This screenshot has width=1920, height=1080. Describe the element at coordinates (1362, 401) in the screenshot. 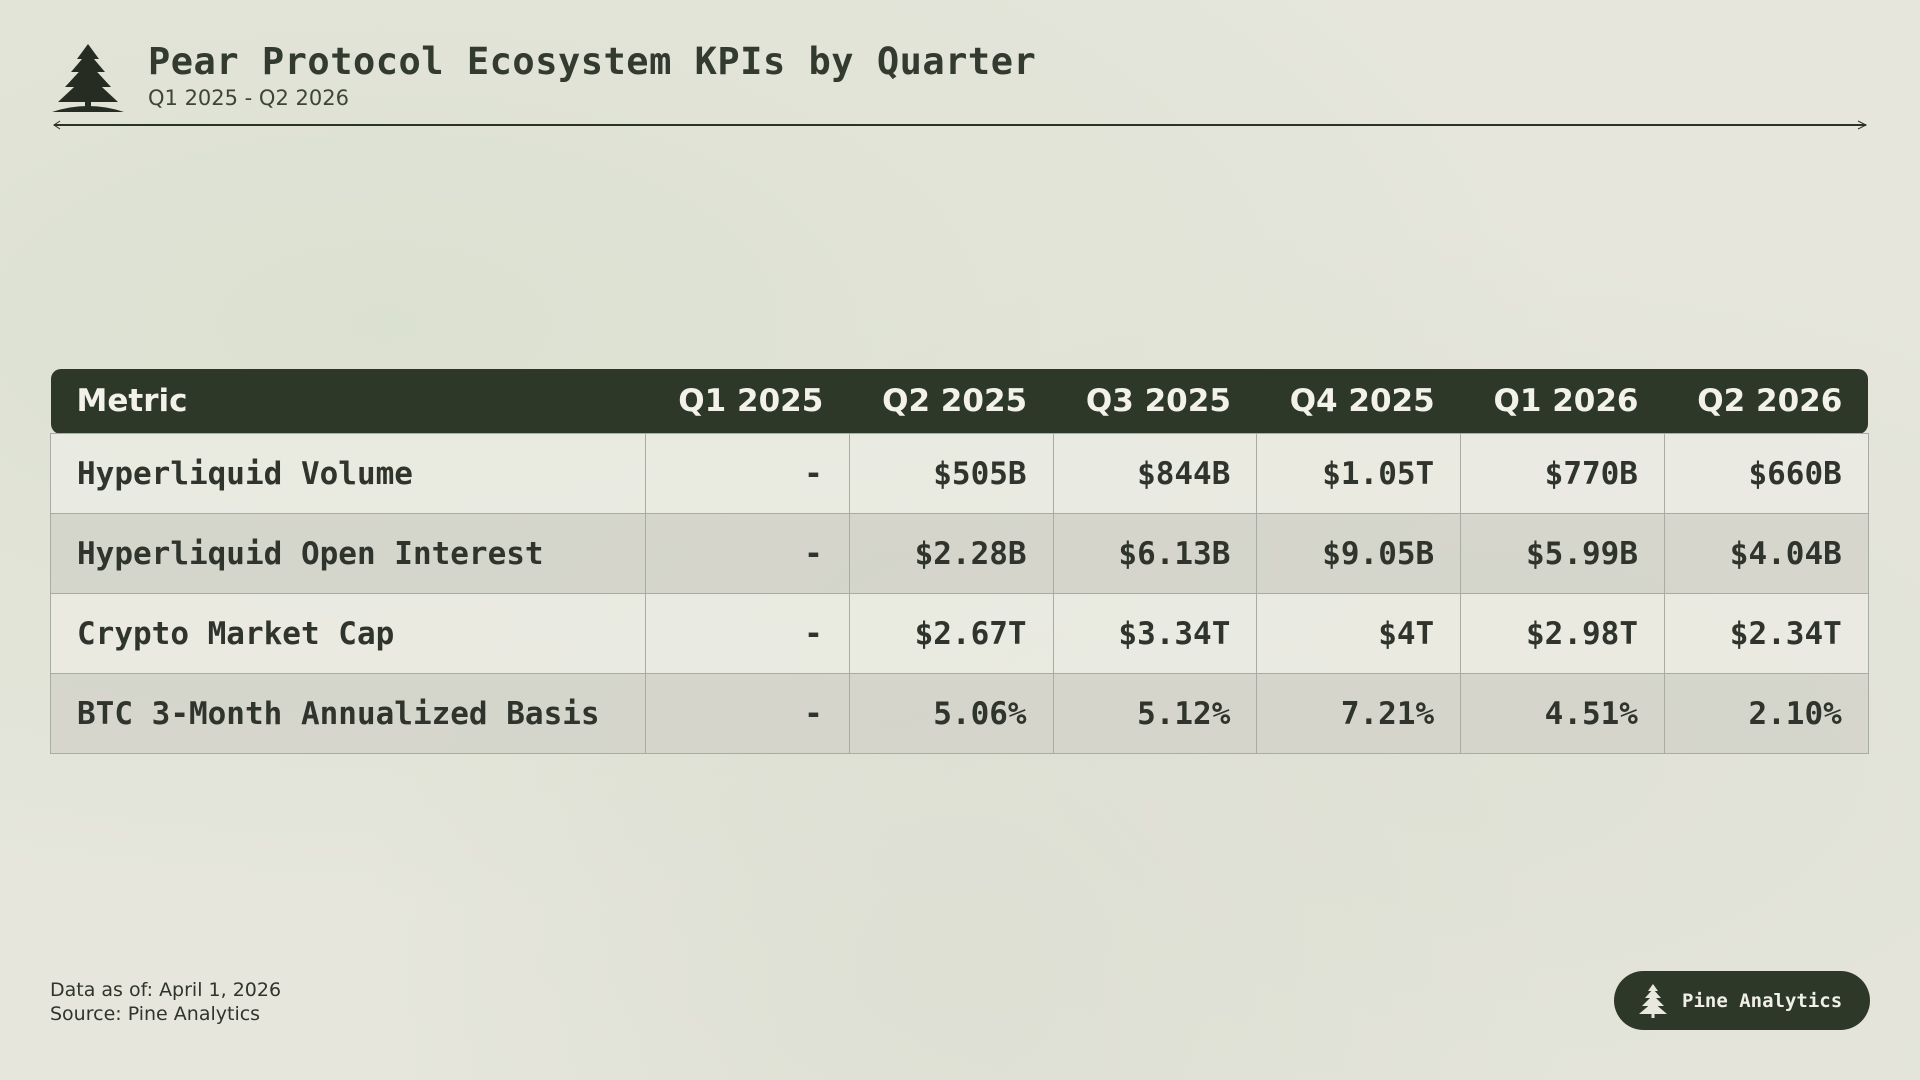

I see `column-header: Q4 2025` at that location.